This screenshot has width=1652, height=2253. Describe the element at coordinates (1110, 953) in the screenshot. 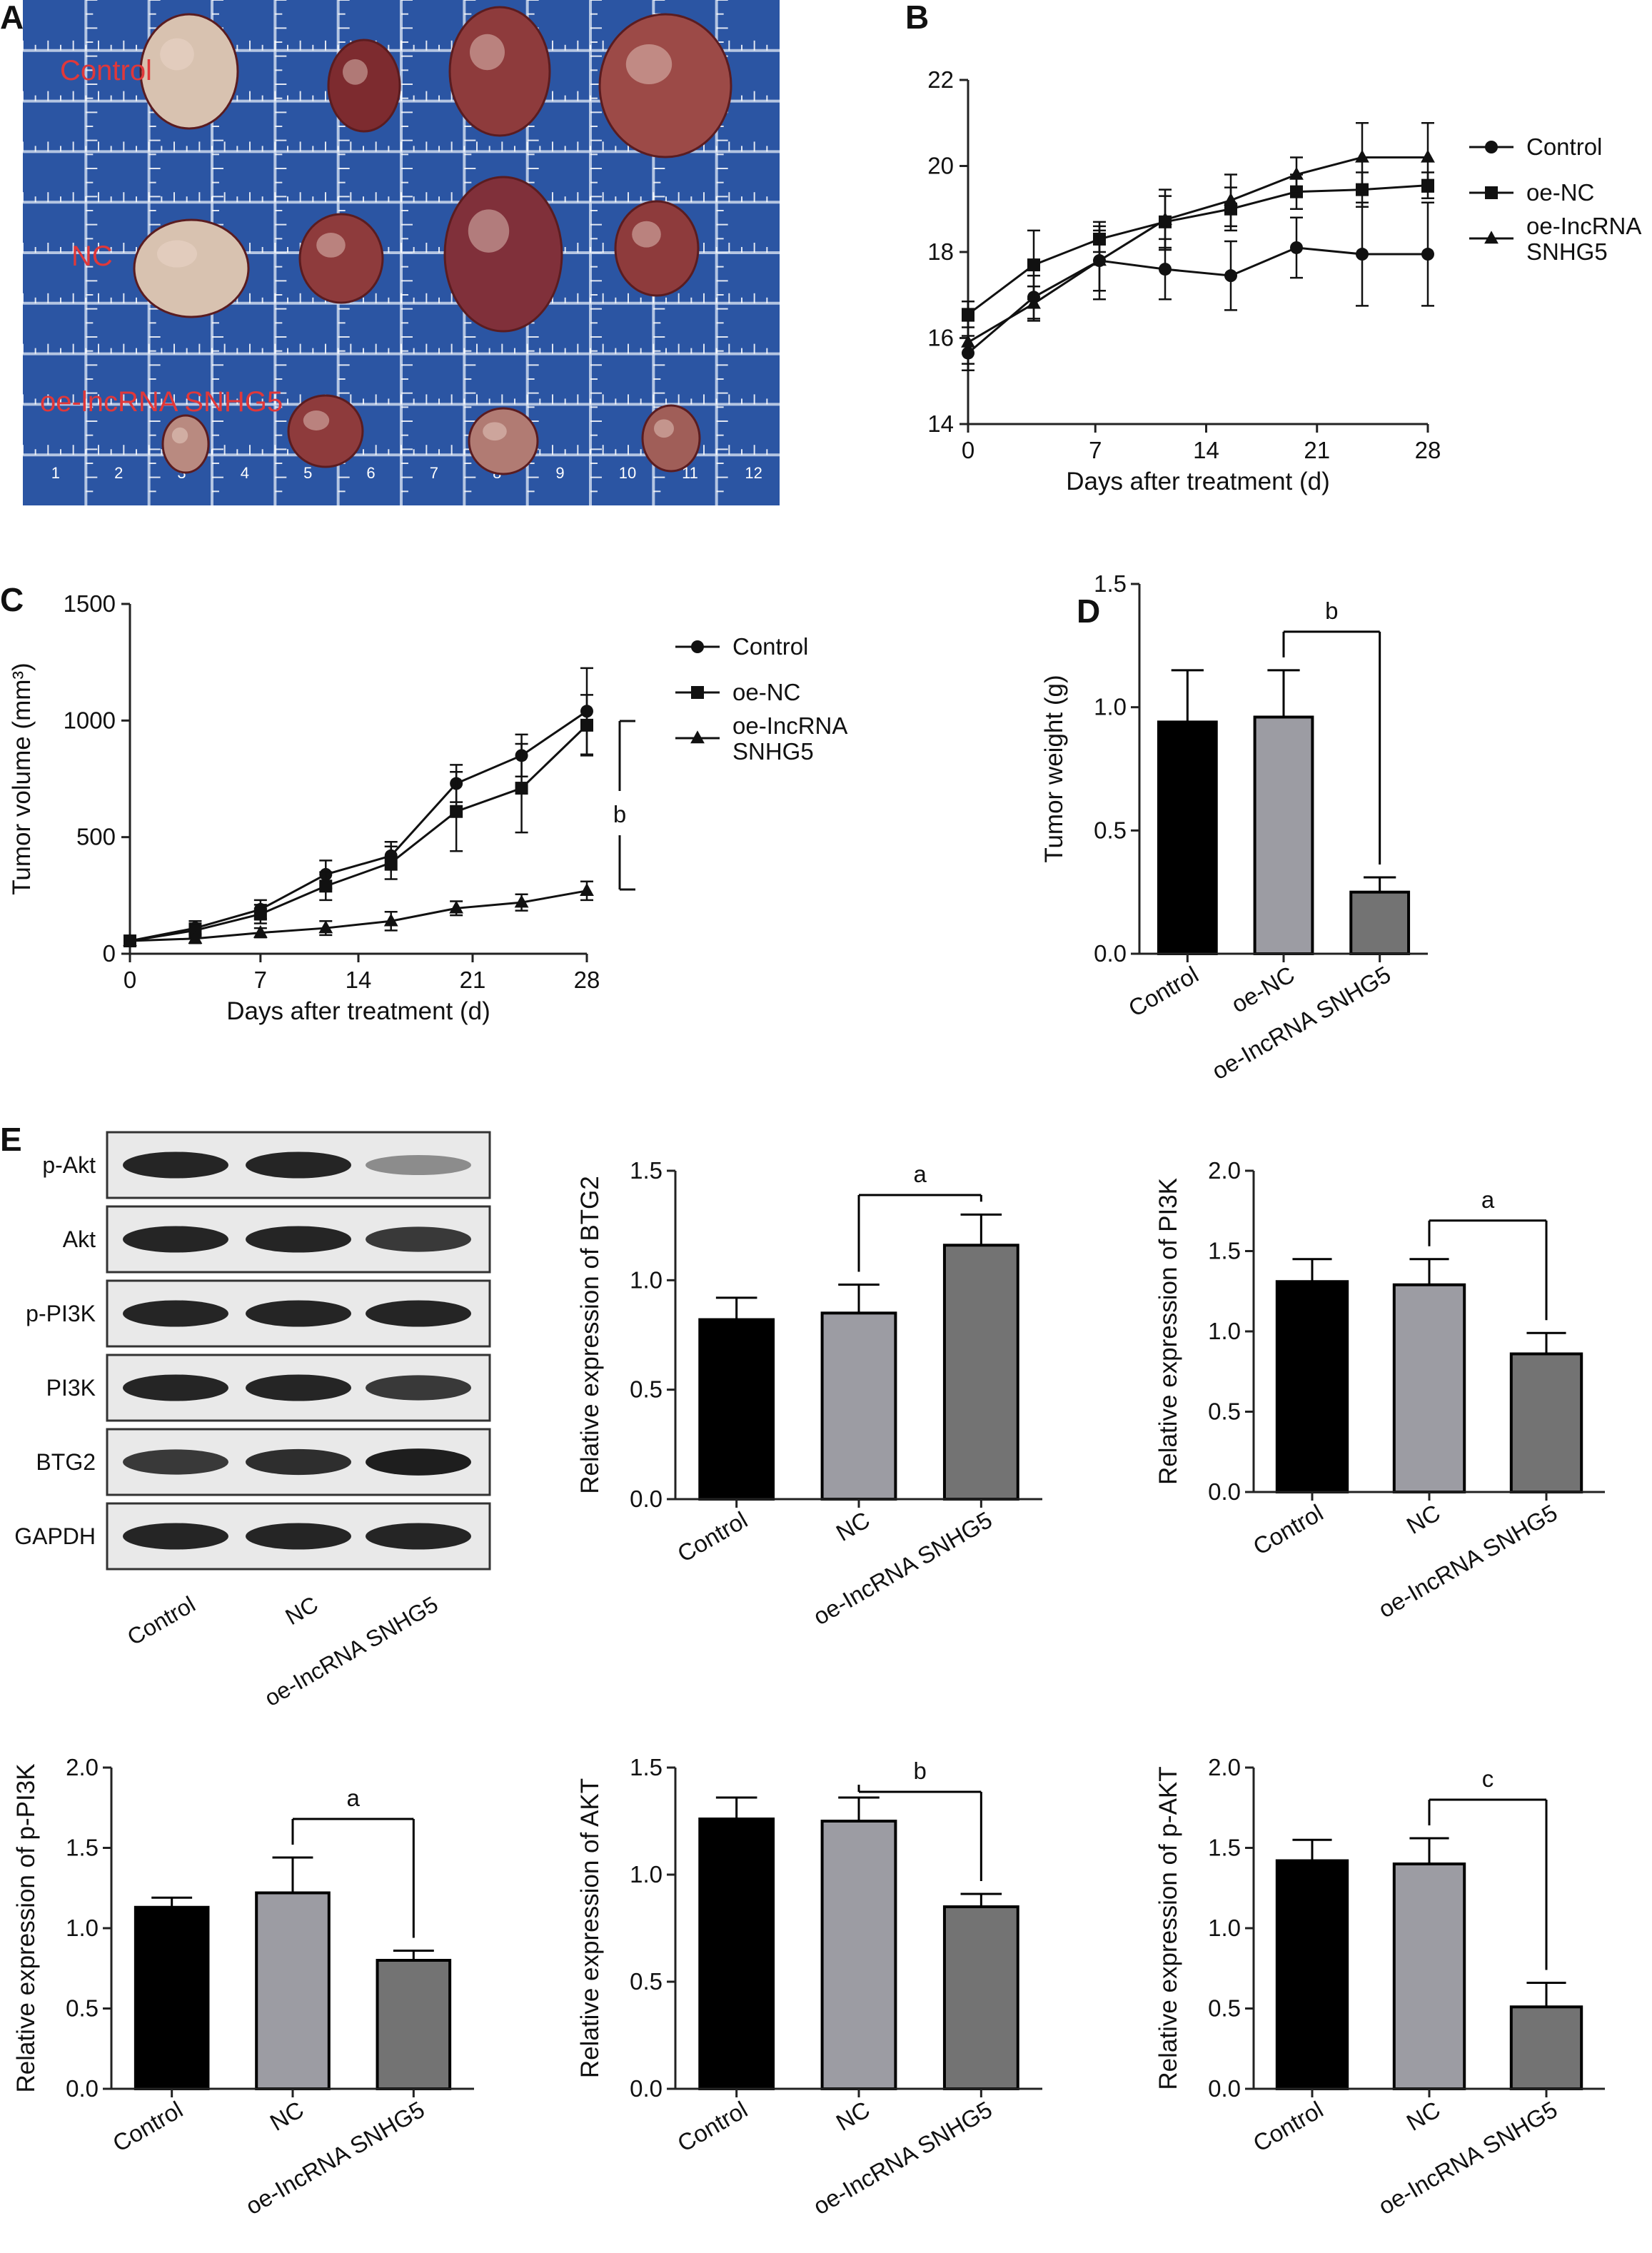

I see `y-tick-label: 0.0` at that location.